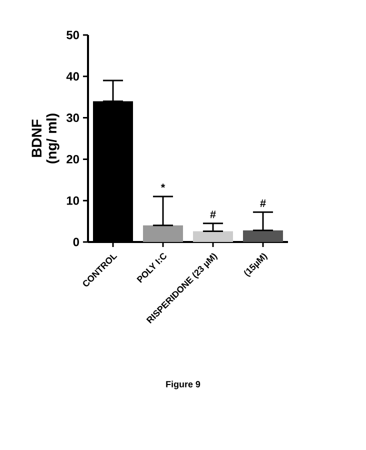  What do you see at coordinates (72, 118) in the screenshot?
I see `y-tick-label: 30` at bounding box center [72, 118].